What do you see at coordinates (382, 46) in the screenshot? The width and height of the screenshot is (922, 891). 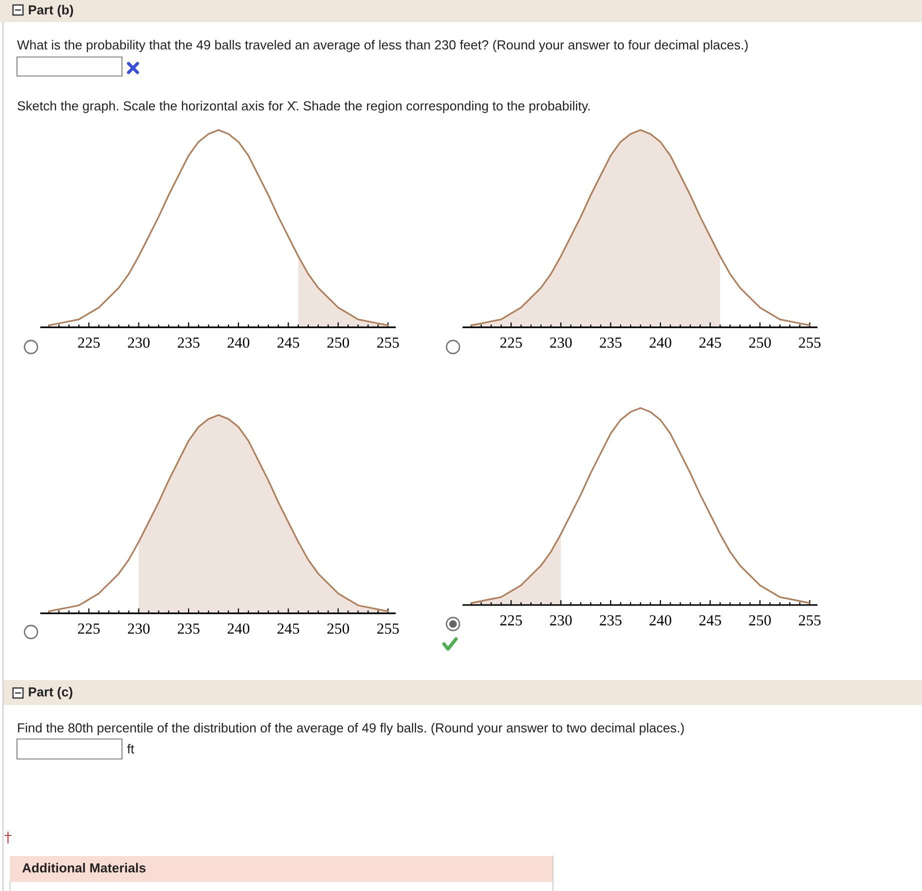 I see `text: What is the probability that the 49 balls traveled an average of less than 230 feet? (Round your answer to four decimal places.)` at bounding box center [382, 46].